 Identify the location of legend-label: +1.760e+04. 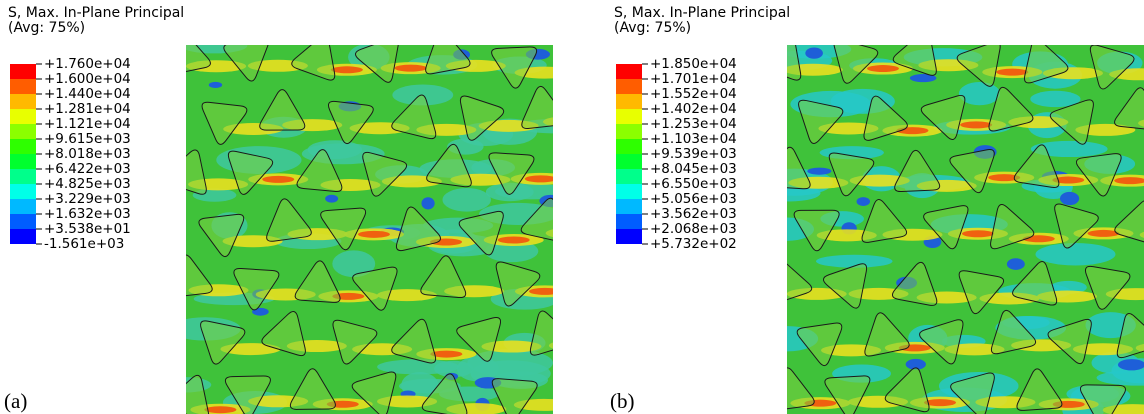
(87, 64).